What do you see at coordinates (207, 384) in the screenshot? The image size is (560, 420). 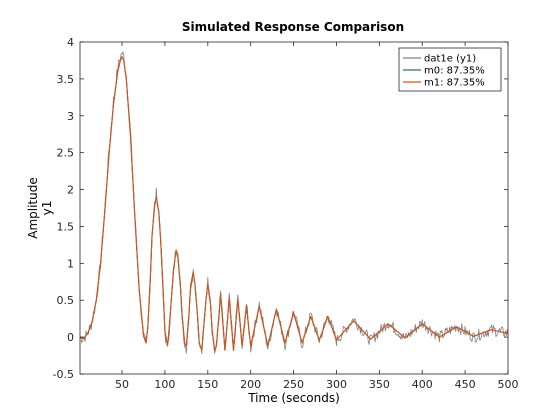 I see `x-tick-label: 150` at bounding box center [207, 384].